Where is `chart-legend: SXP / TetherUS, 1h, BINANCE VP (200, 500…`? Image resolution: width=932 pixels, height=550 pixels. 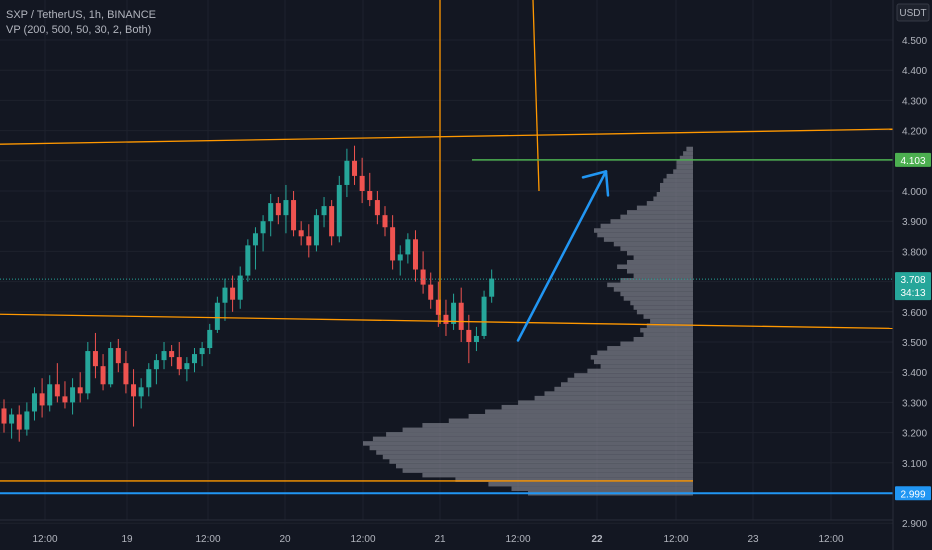 chart-legend: SXP / TetherUS, 1h, BINANCE VP (200, 500… is located at coordinates (81, 23).